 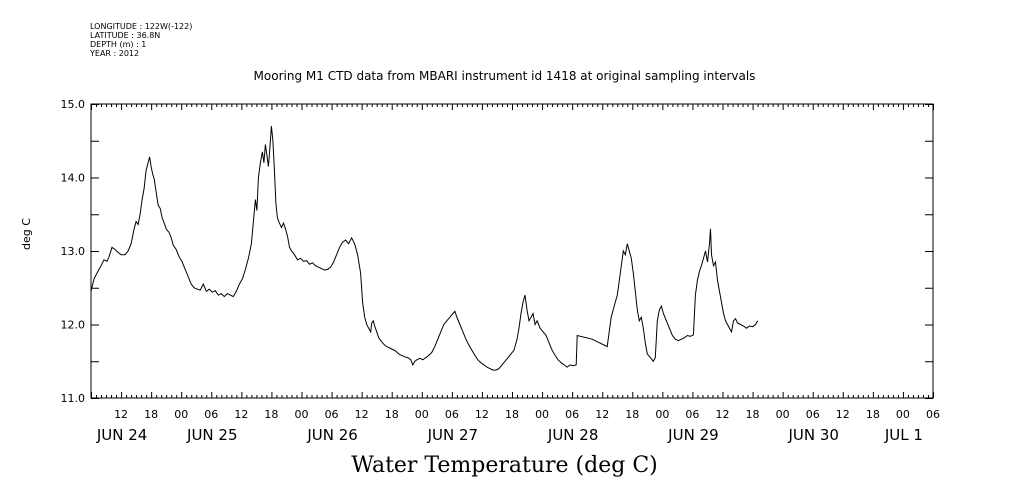 I want to click on latitude-label: LATITUDE : 36.8N, so click(x=125, y=35).